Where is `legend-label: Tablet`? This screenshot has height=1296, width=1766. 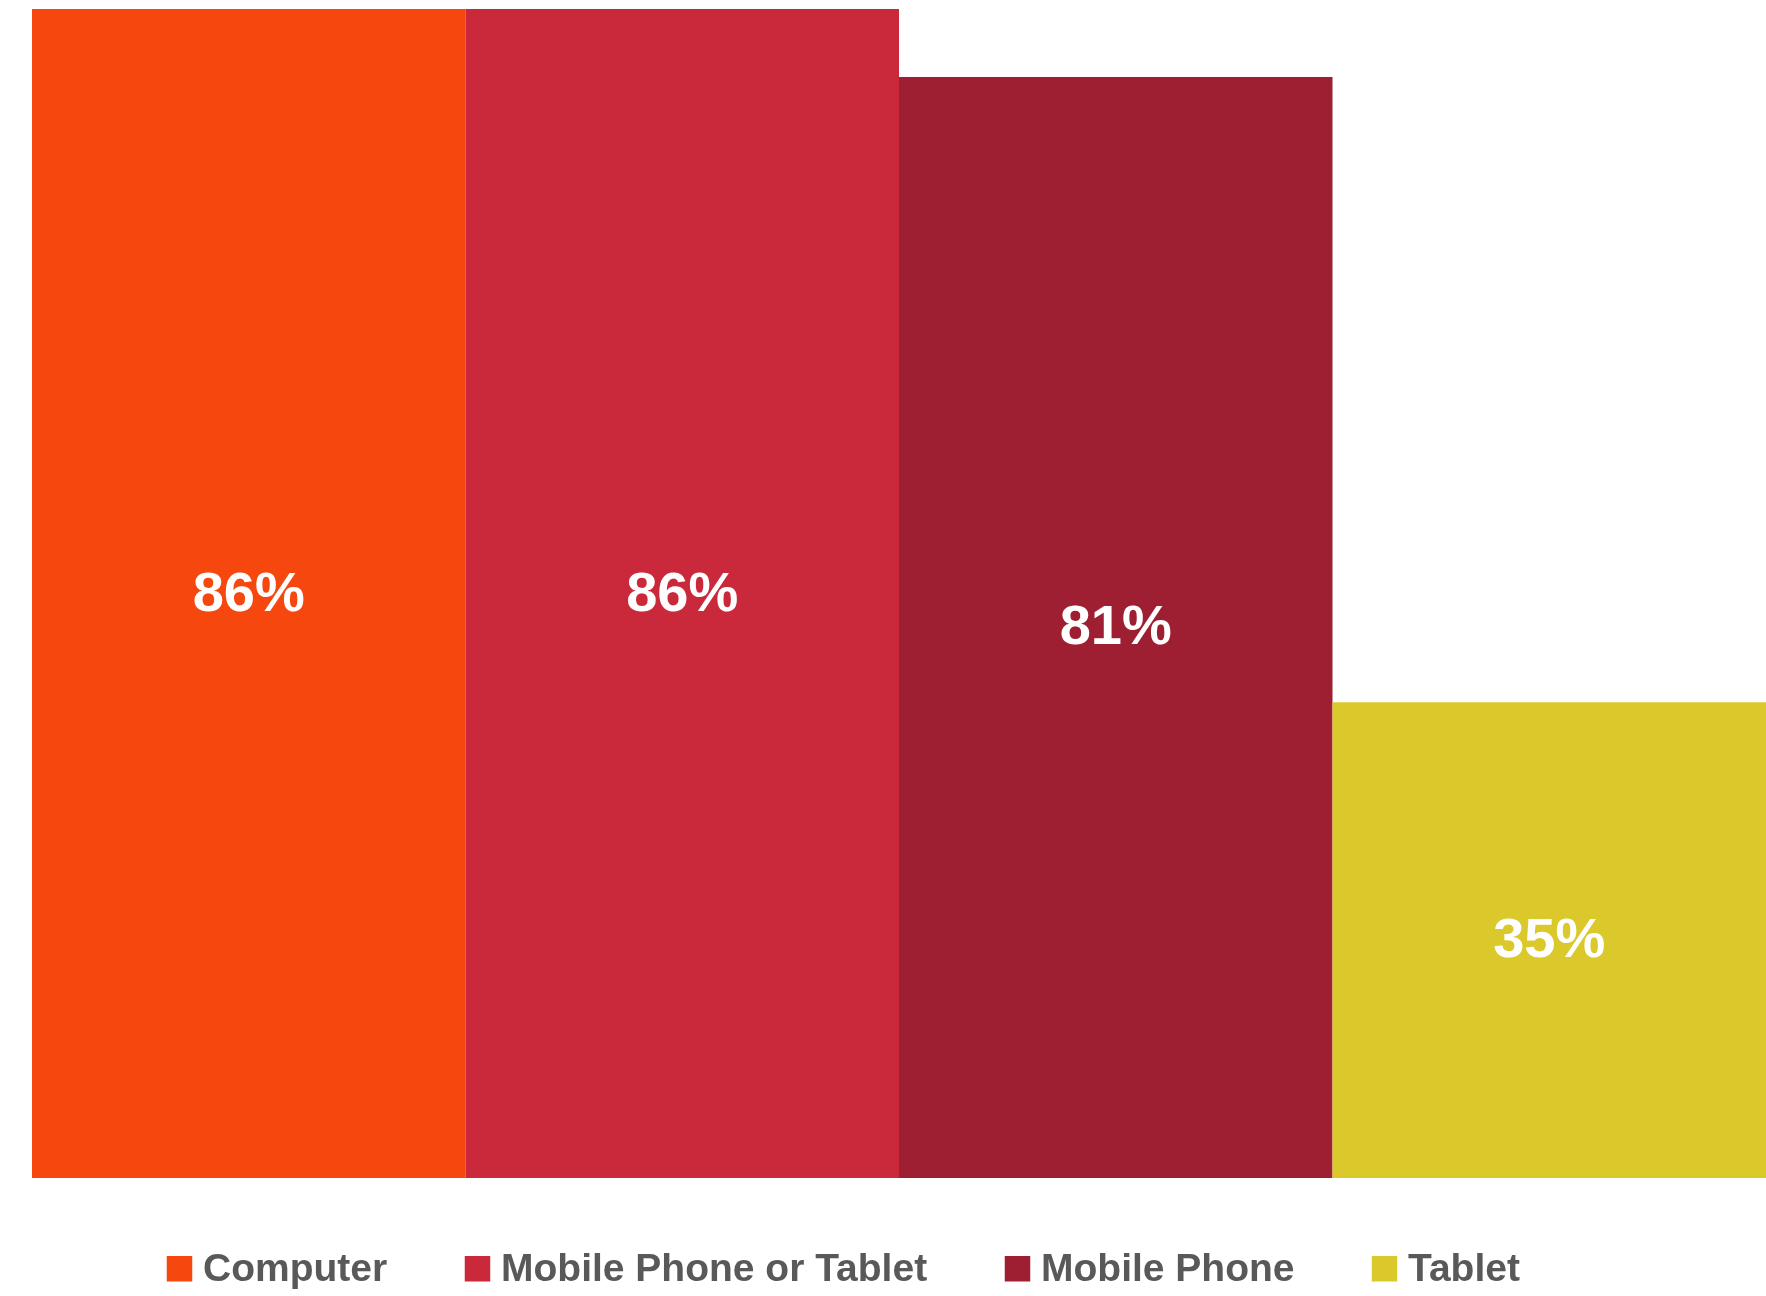
legend-label: Tablet is located at coordinates (1464, 1267).